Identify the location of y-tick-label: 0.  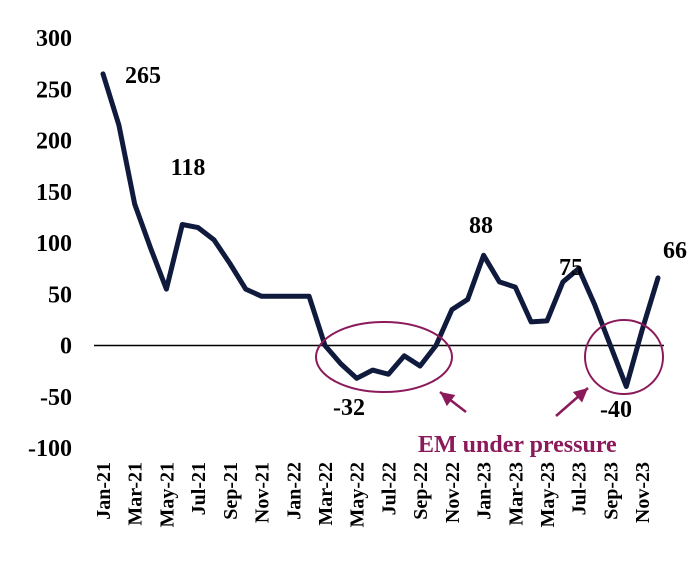
(66, 347).